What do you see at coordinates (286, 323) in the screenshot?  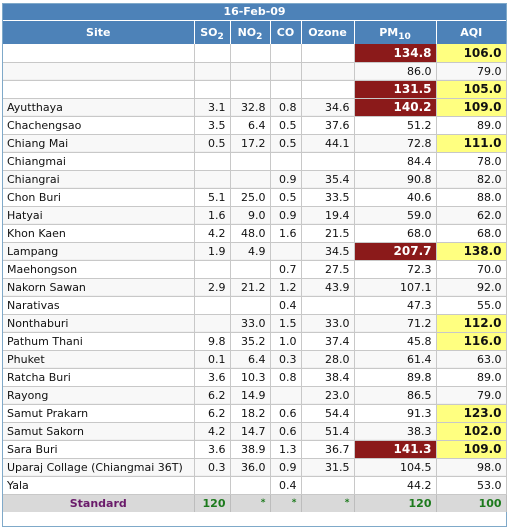 I see `cell-co: 1.5` at bounding box center [286, 323].